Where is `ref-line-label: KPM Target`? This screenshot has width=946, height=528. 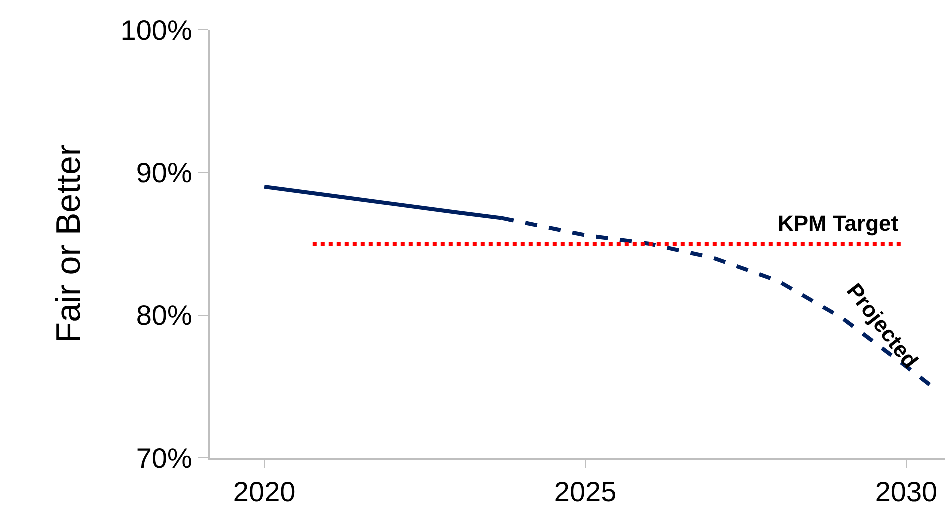
ref-line-label: KPM Target is located at coordinates (839, 223).